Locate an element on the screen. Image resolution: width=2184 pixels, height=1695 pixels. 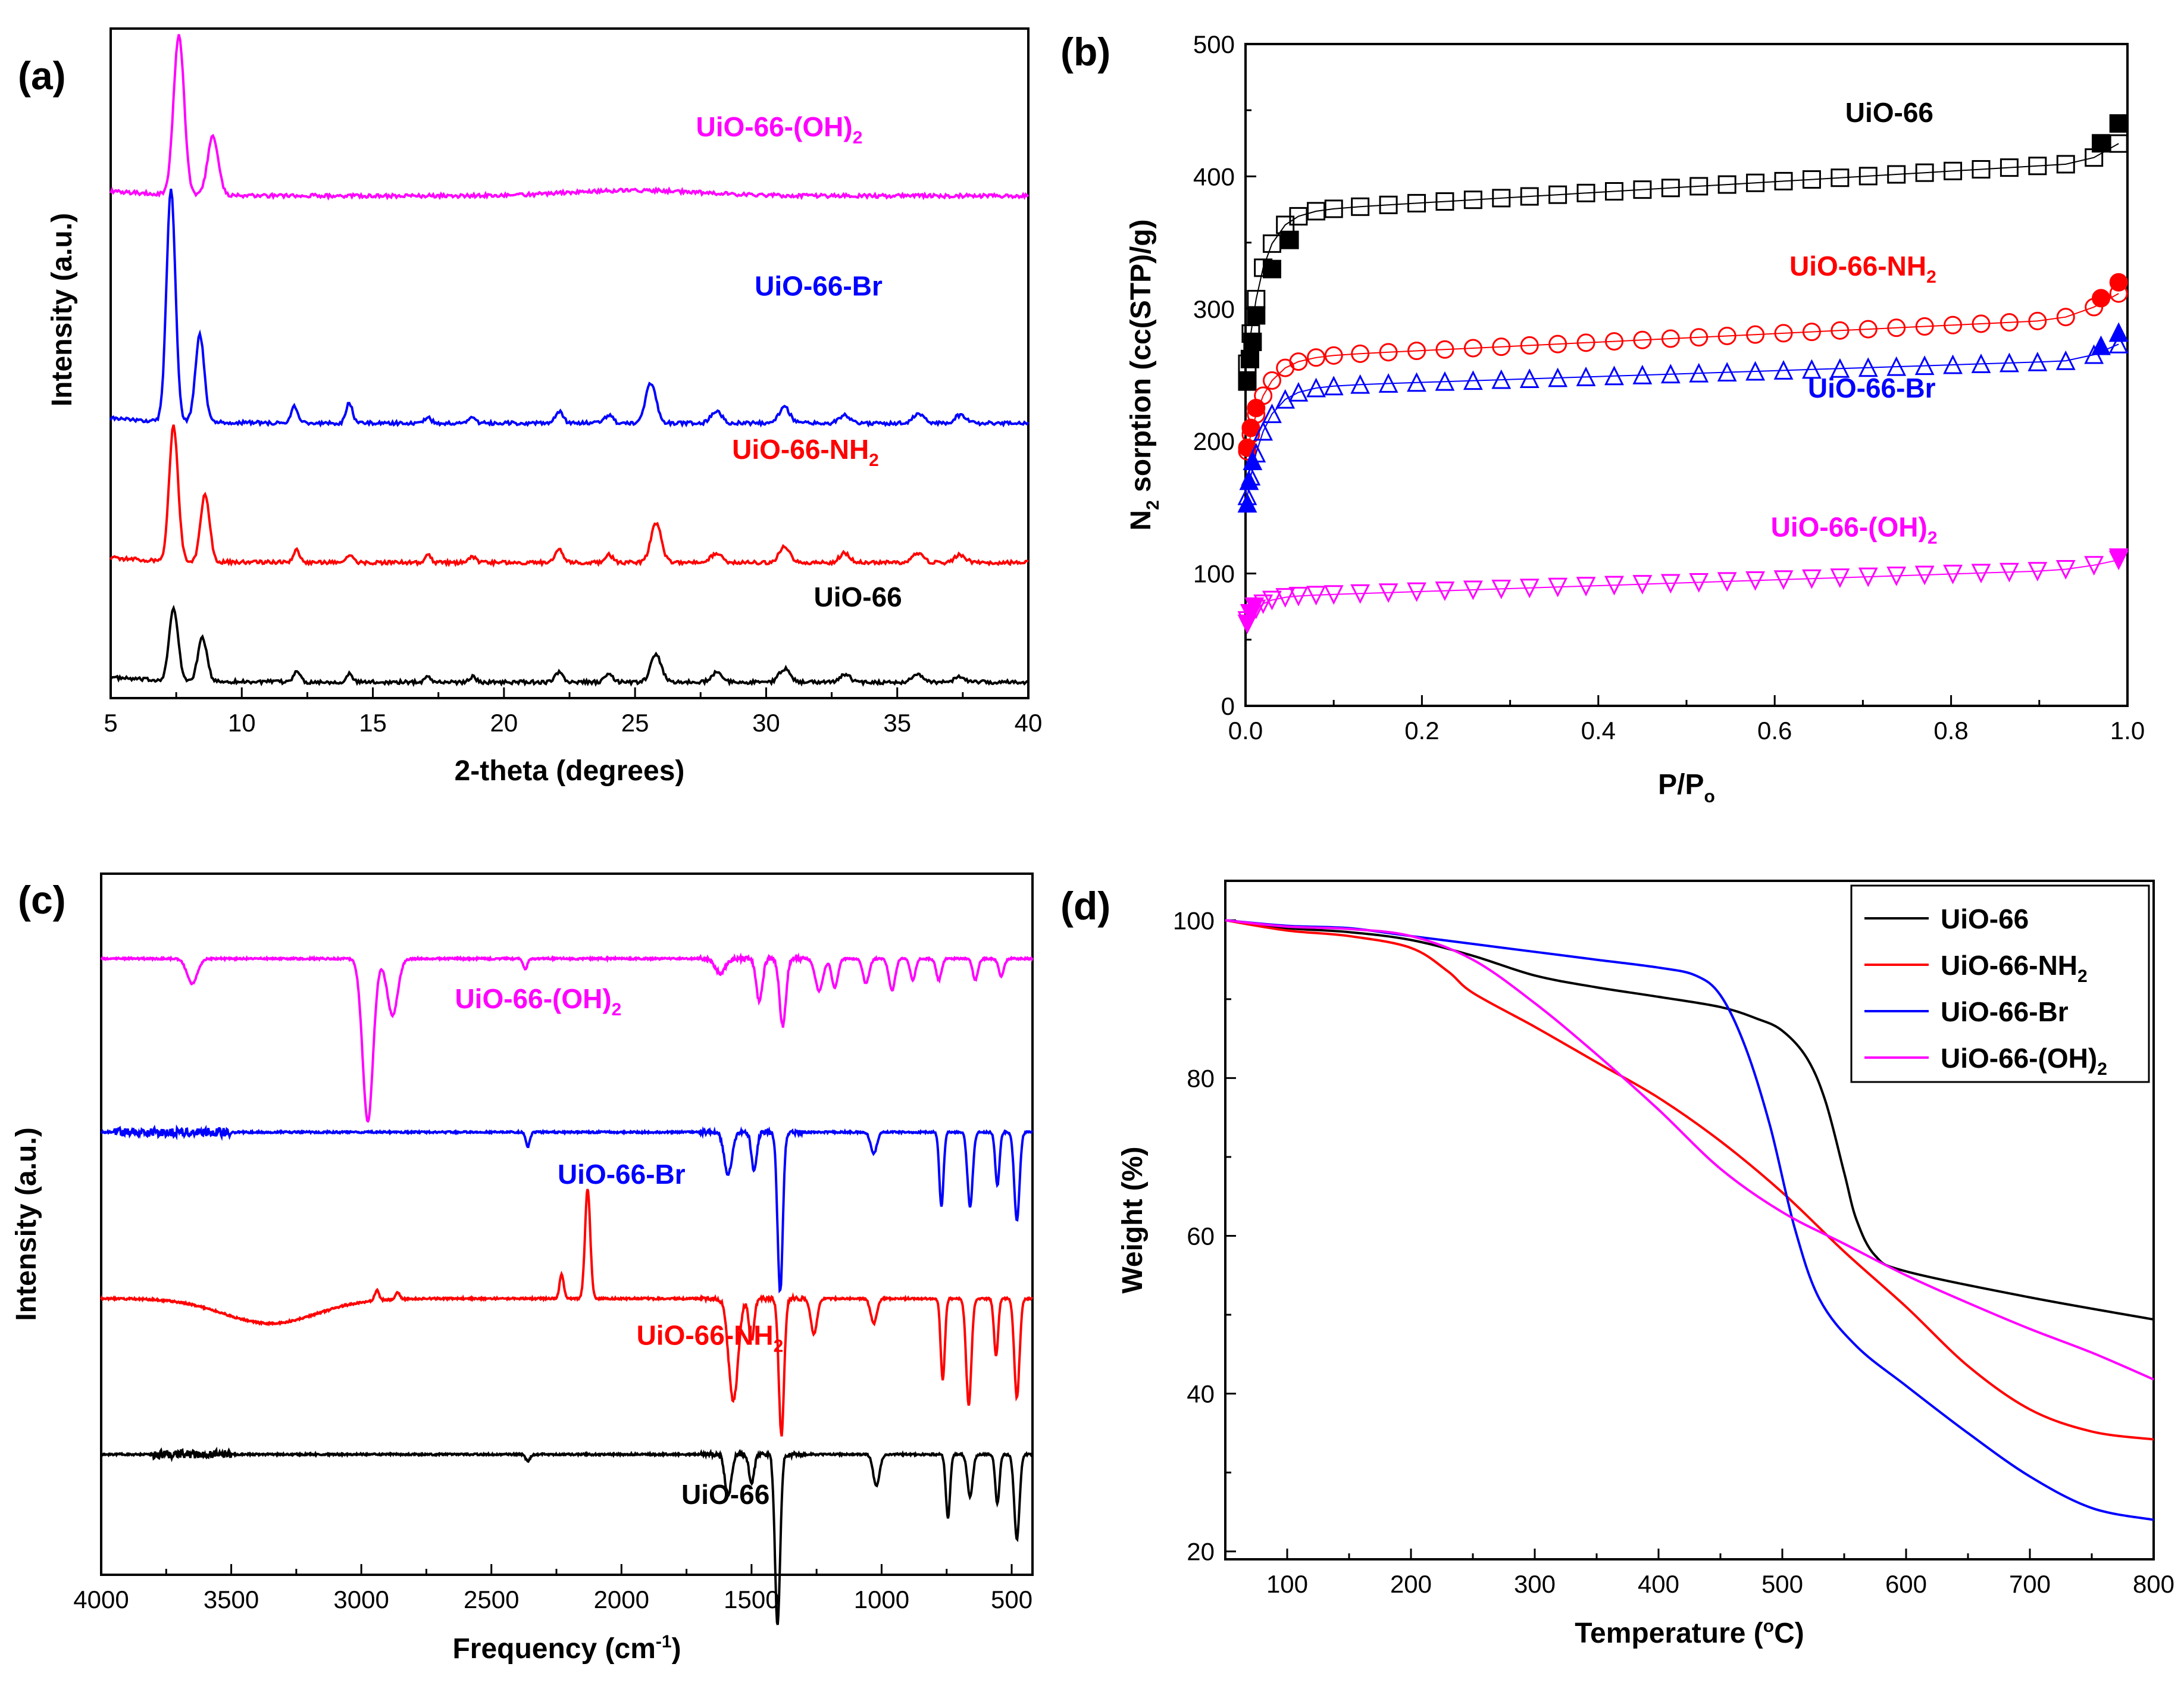
y-tick-label: 60 is located at coordinates (1201, 1236).